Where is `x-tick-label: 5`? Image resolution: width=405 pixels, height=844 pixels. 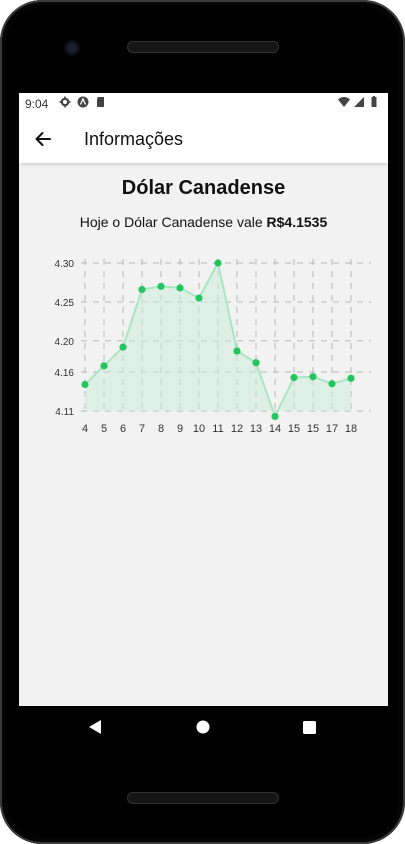
x-tick-label: 5 is located at coordinates (104, 429).